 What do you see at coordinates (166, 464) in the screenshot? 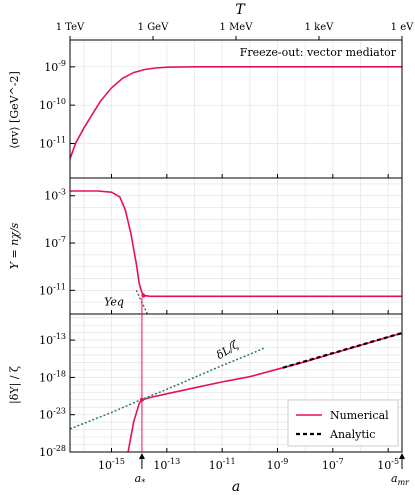
I see `bottom-tick-label: 10⁻¹³` at bounding box center [166, 464].